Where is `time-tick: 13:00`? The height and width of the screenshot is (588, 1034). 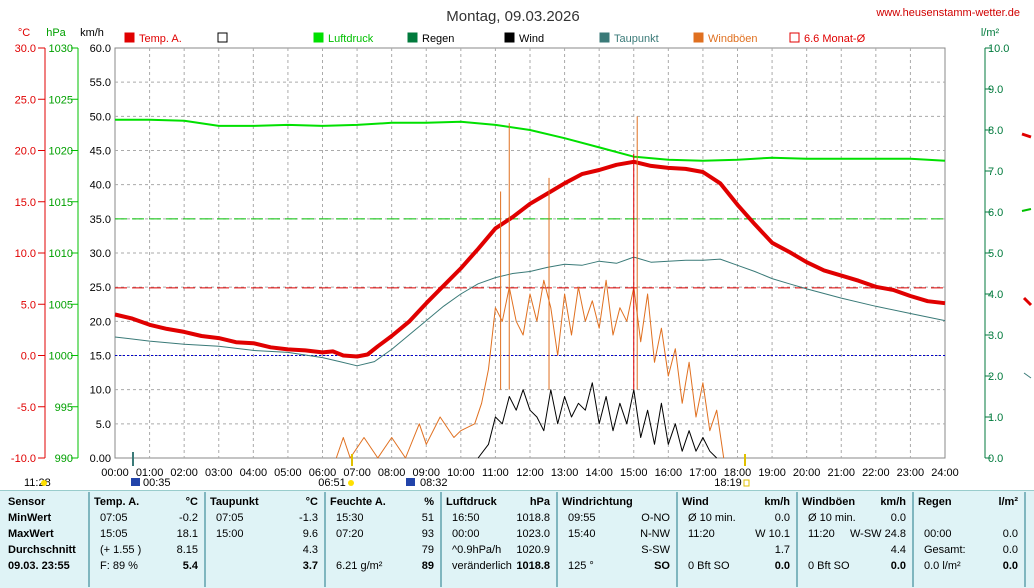 time-tick: 13:00 is located at coordinates (565, 473).